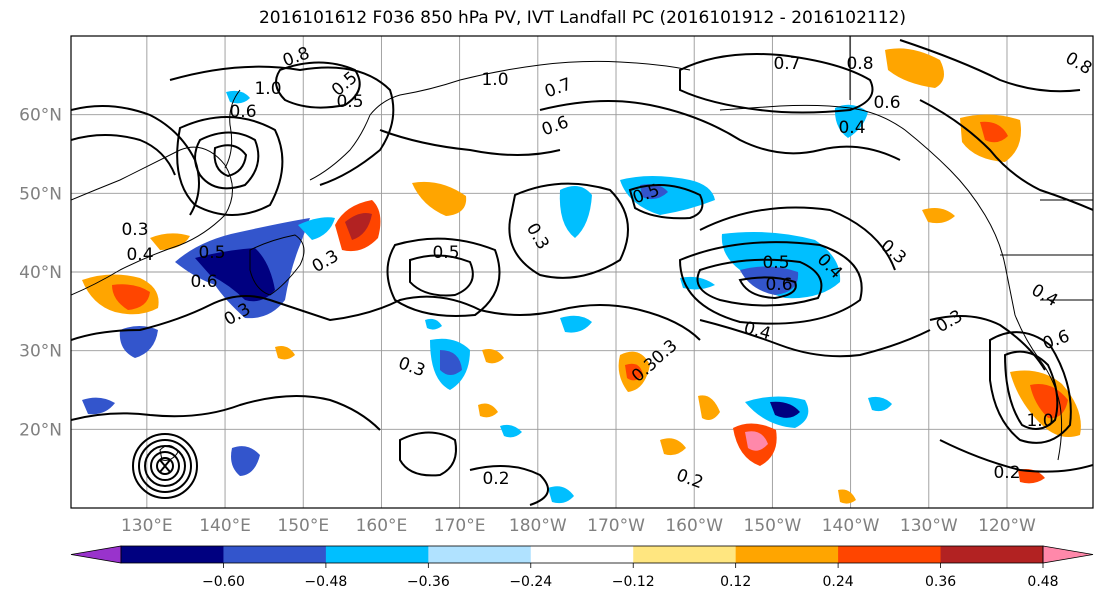 The image size is (1105, 601). Describe the element at coordinates (786, 64) in the screenshot. I see `contour-label: 0.7` at that location.